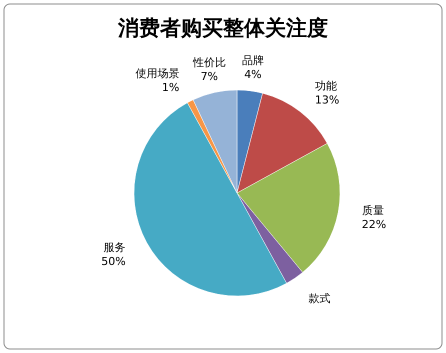  I want to click on data-label: 1%, so click(171, 87).